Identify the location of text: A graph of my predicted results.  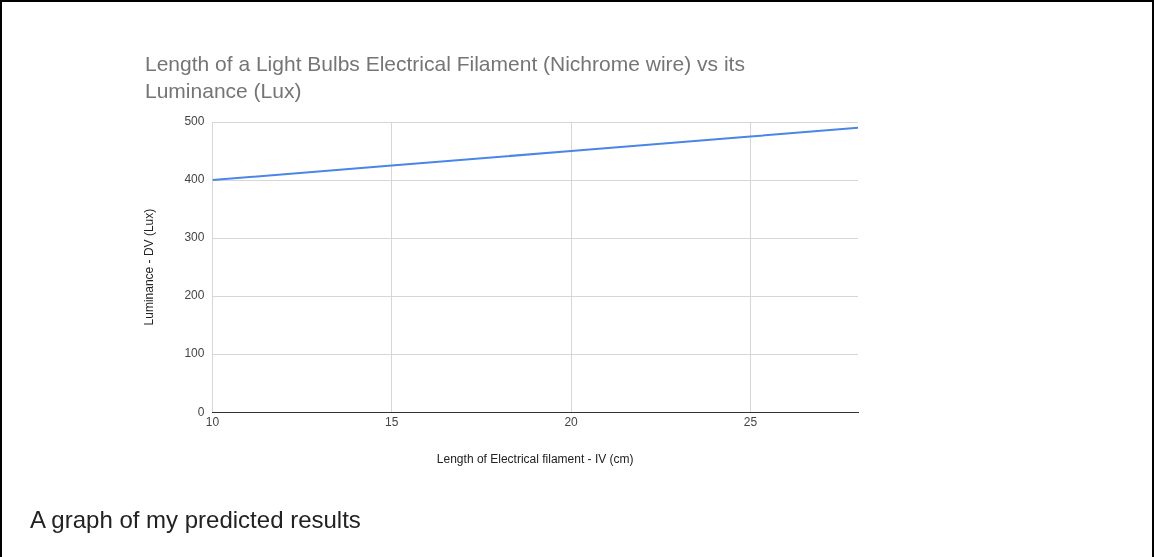
(195, 520).